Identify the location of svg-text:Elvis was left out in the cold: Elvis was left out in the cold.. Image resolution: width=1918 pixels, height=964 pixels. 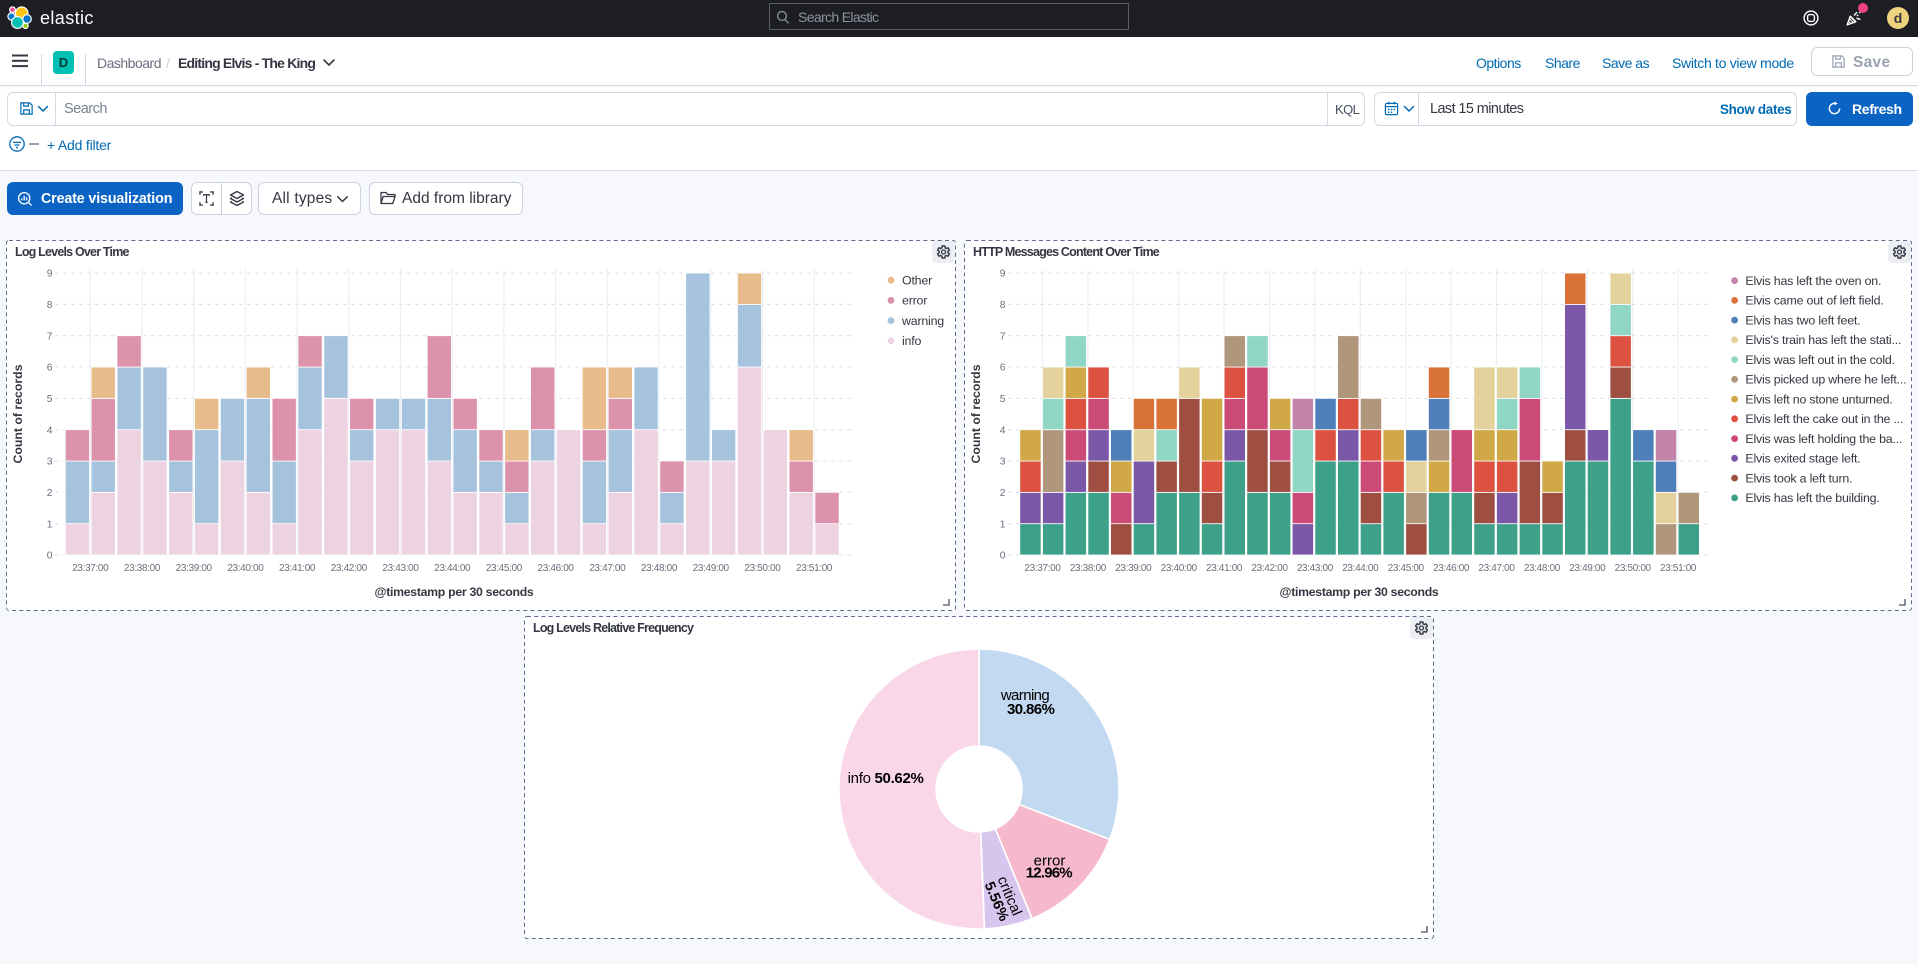
(1819, 360).